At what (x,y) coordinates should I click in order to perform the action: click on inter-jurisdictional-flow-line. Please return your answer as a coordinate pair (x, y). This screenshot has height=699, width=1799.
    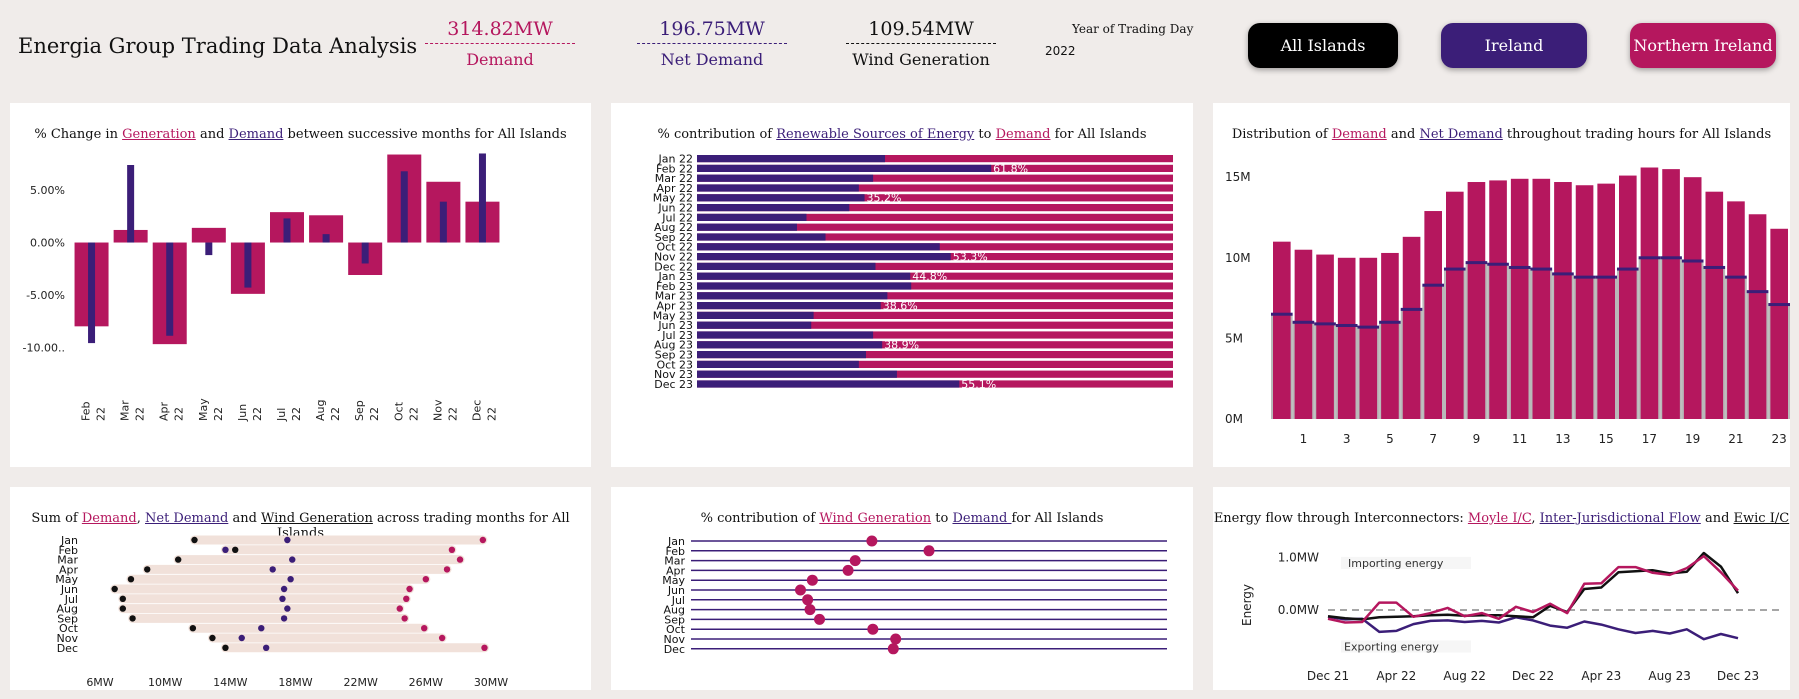
    Looking at the image, I should click on (1533, 628).